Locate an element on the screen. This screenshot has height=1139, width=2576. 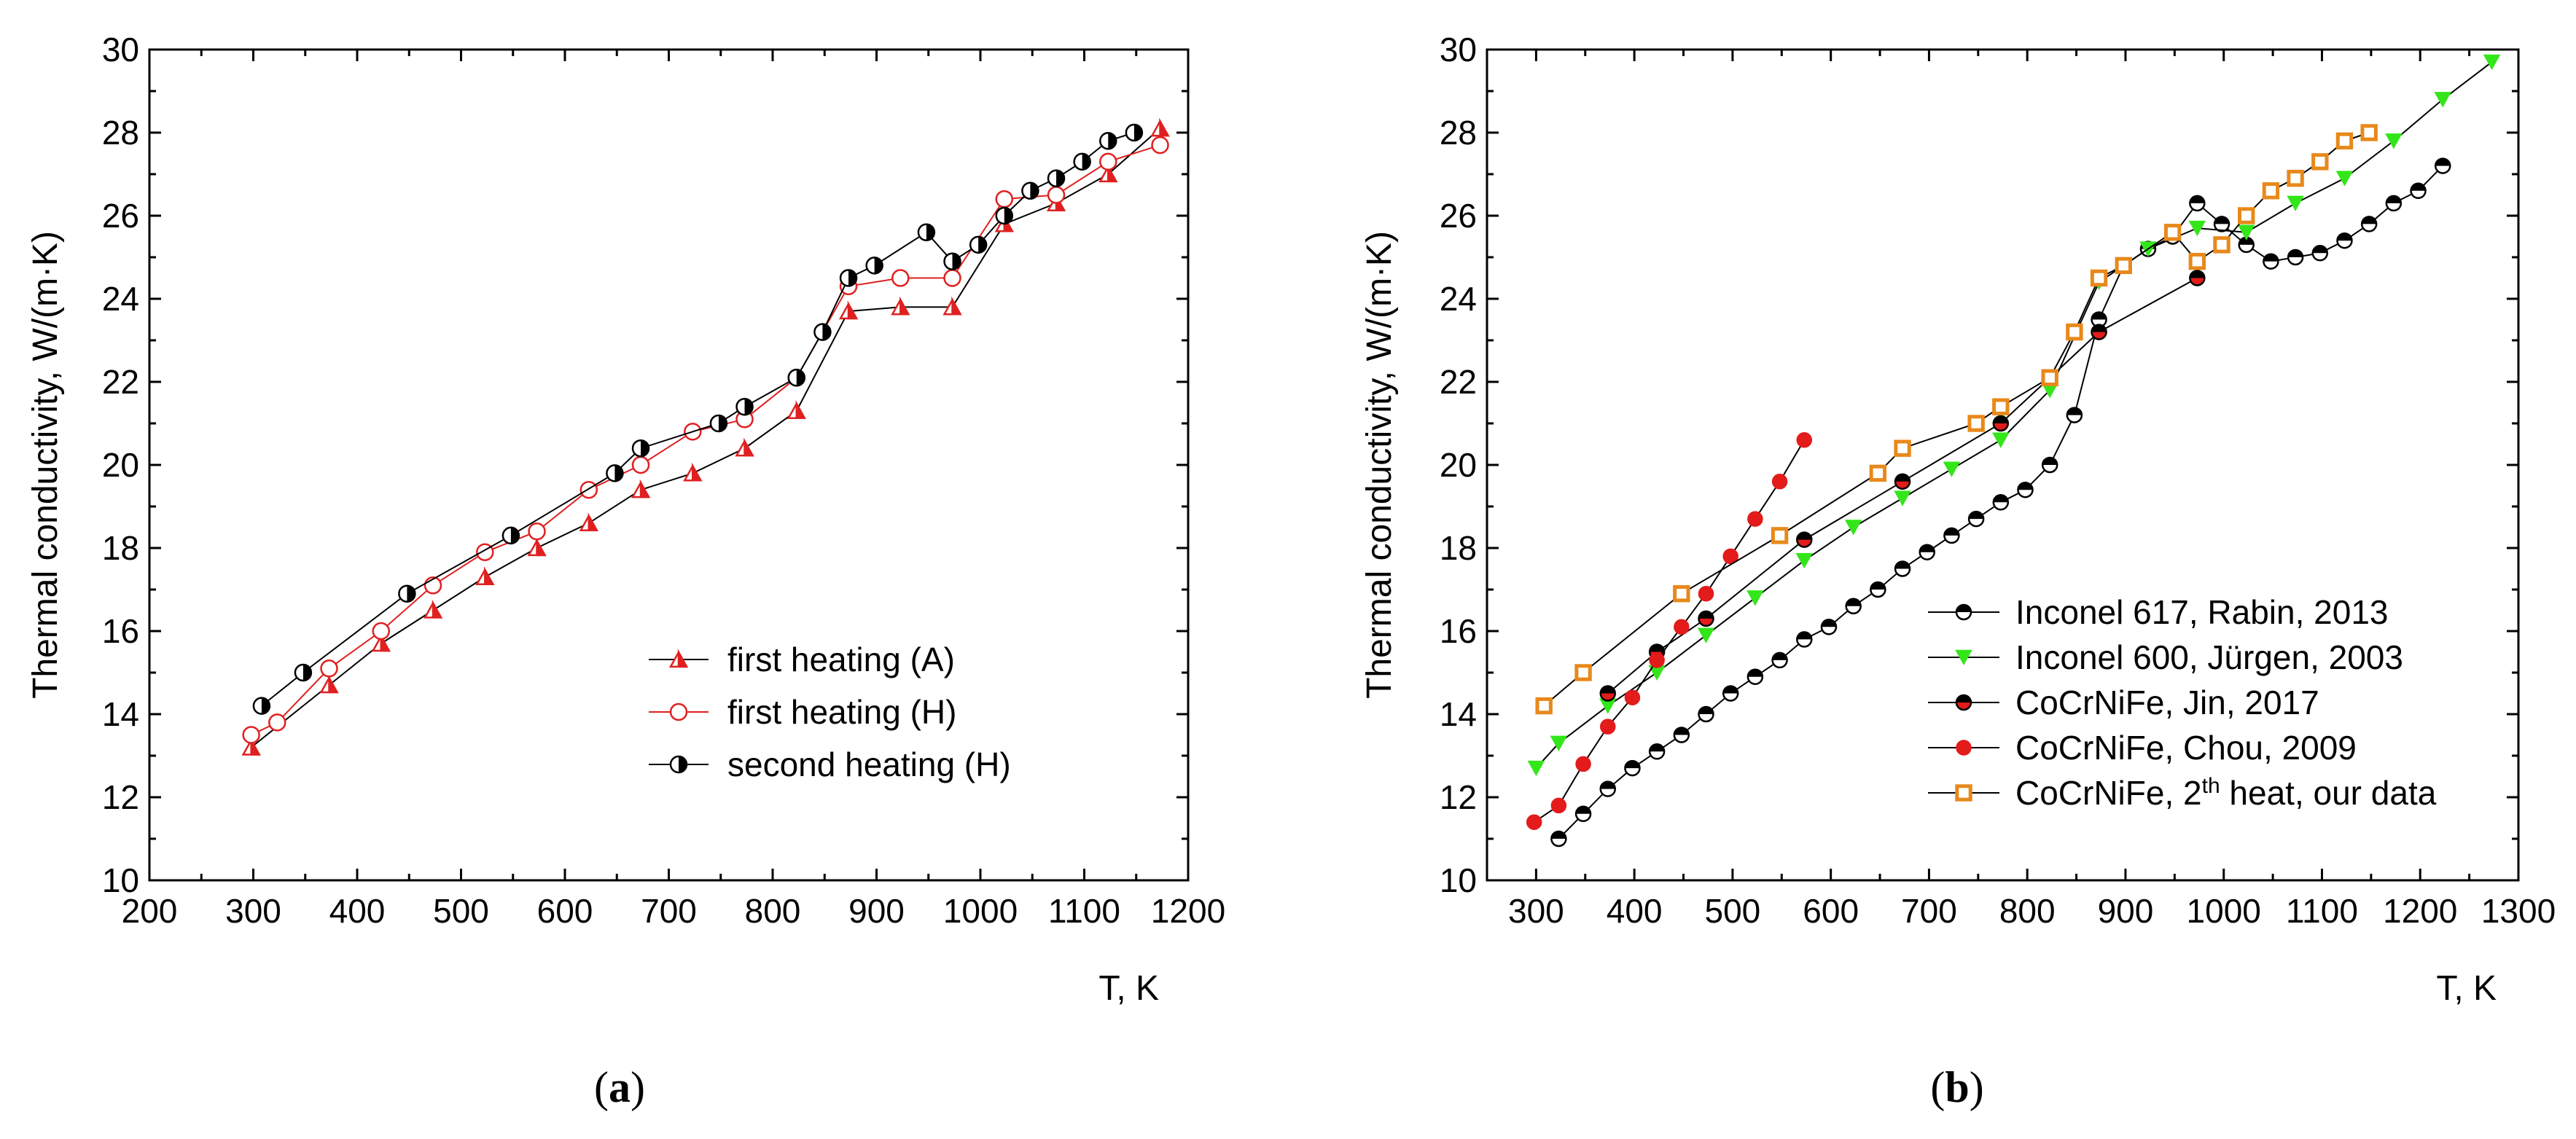
x-tick-label: 400 is located at coordinates (358, 911).